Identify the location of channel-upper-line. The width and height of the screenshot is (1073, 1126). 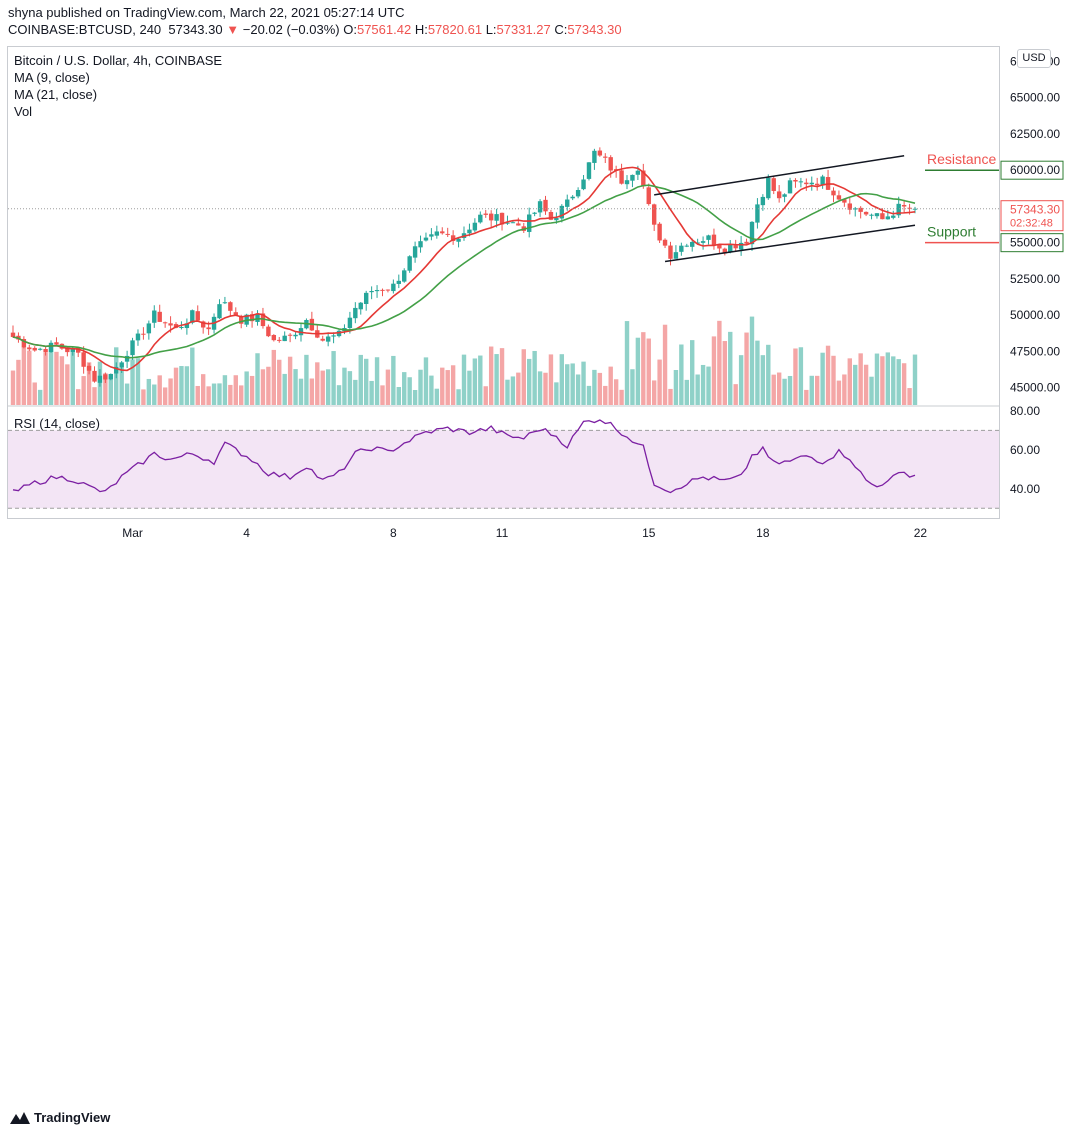
(779, 175).